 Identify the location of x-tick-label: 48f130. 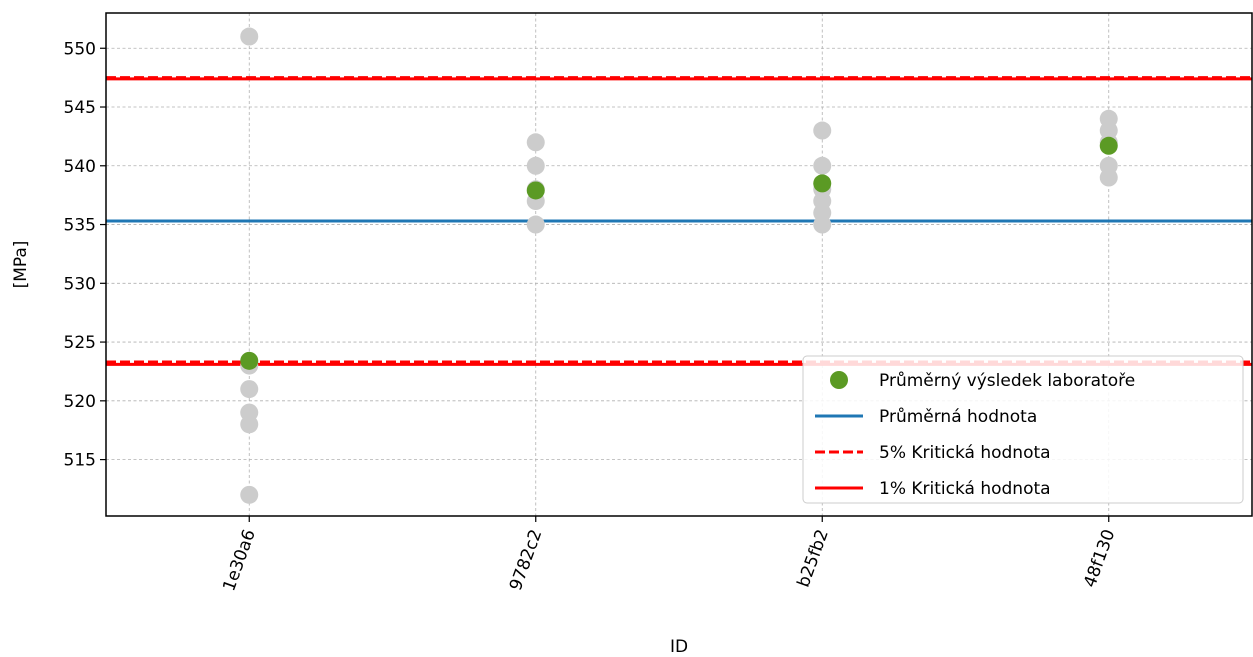
(1099, 558).